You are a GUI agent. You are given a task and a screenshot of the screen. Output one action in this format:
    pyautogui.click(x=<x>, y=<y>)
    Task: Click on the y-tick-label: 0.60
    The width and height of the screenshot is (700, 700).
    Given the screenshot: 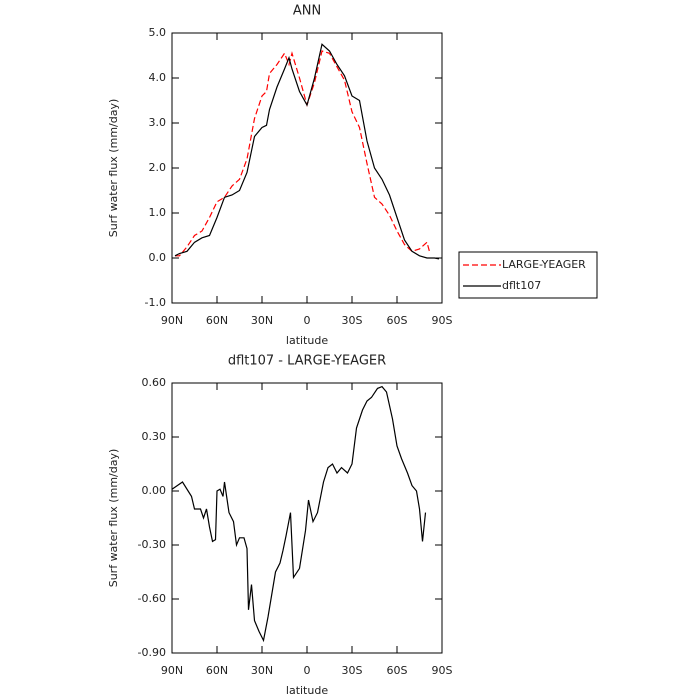 What is the action you would take?
    pyautogui.click(x=154, y=382)
    